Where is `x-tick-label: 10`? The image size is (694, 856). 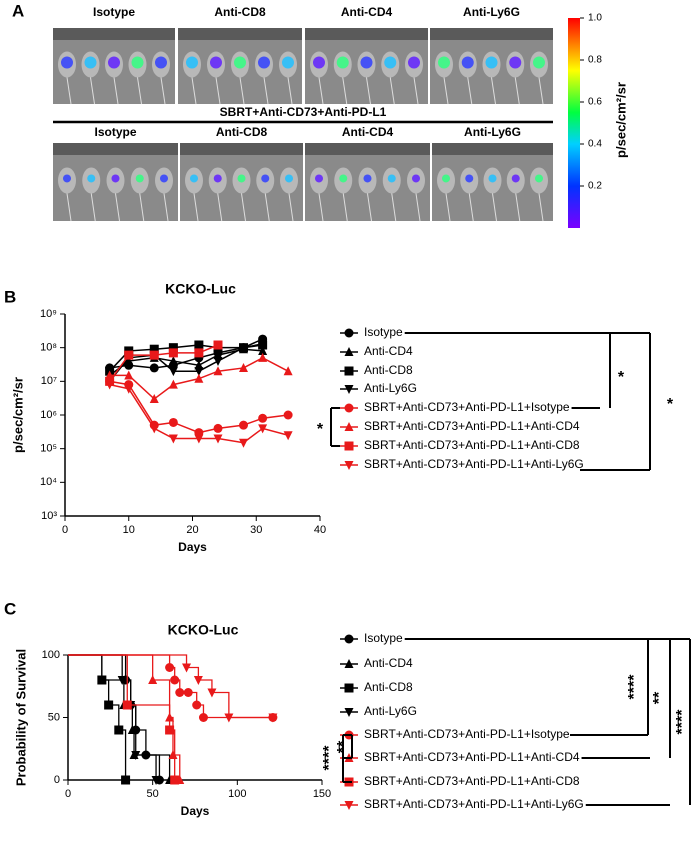
x-tick-label: 10 is located at coordinates (129, 530).